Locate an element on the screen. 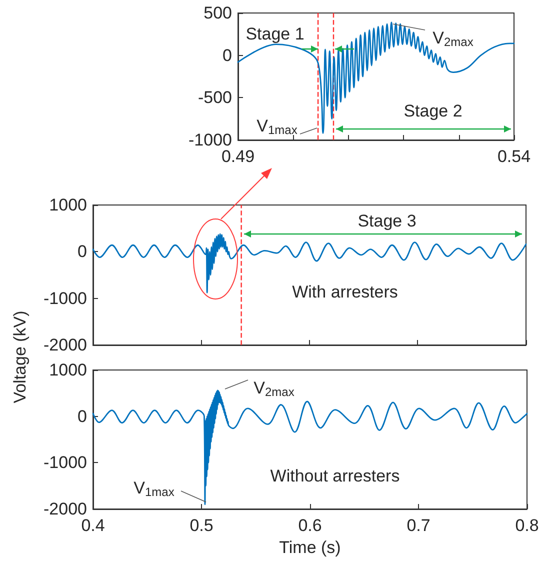 The height and width of the screenshot is (564, 550). annotation: Stage 1 is located at coordinates (275, 34).